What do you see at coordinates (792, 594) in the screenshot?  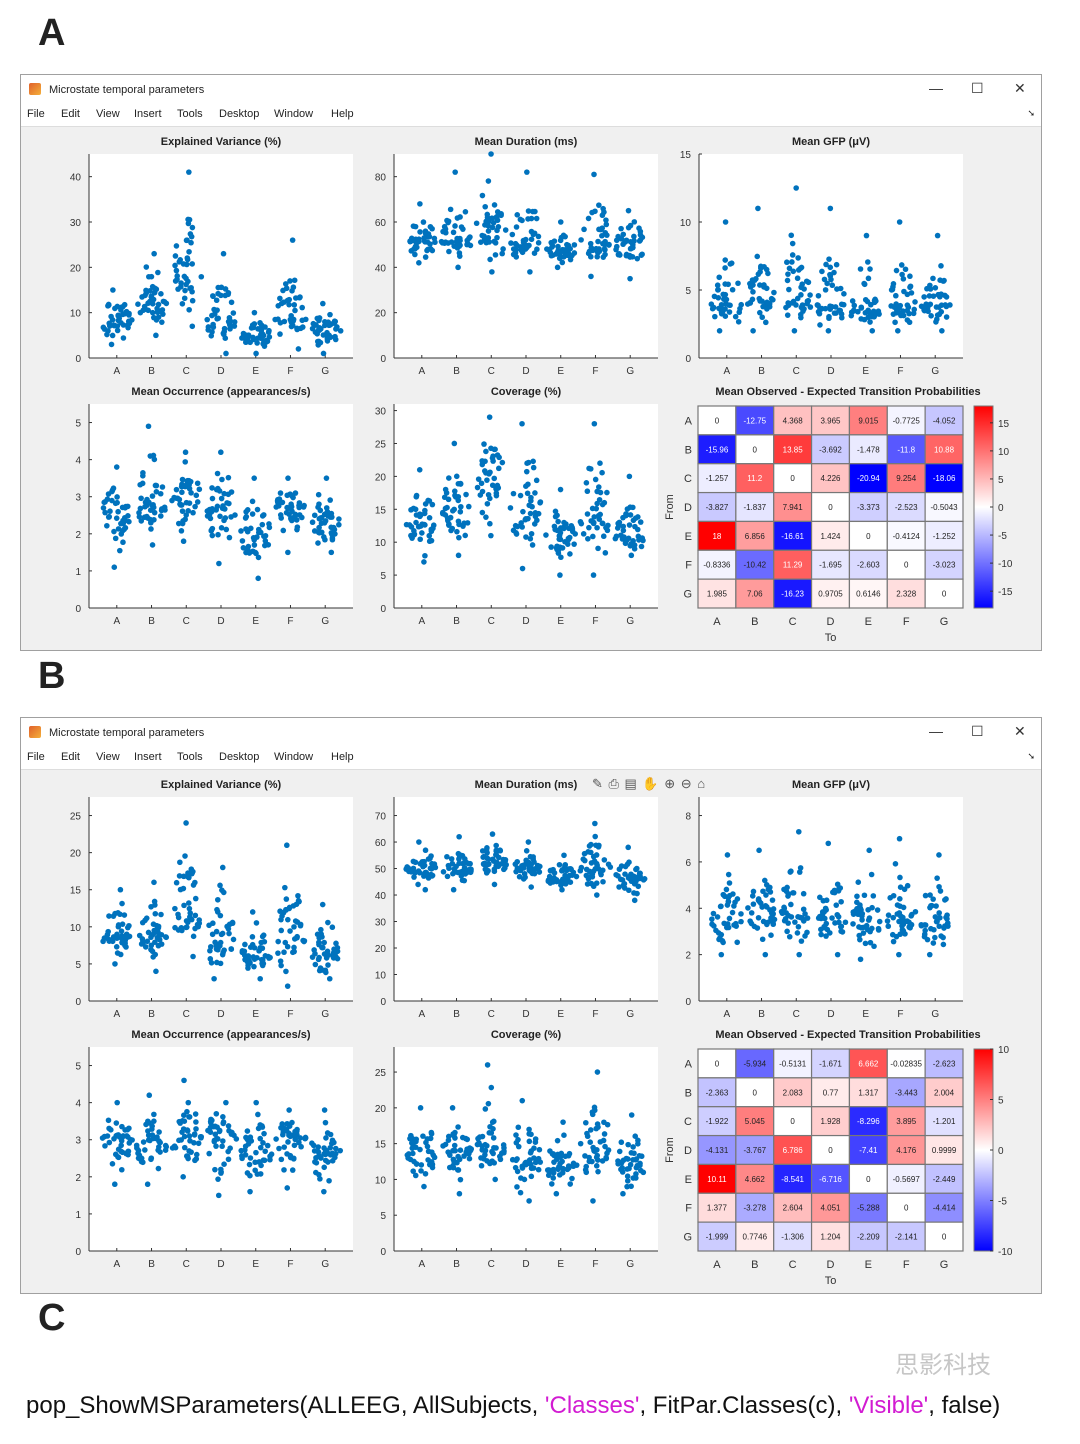 I see `cell-value: -16.23` at bounding box center [792, 594].